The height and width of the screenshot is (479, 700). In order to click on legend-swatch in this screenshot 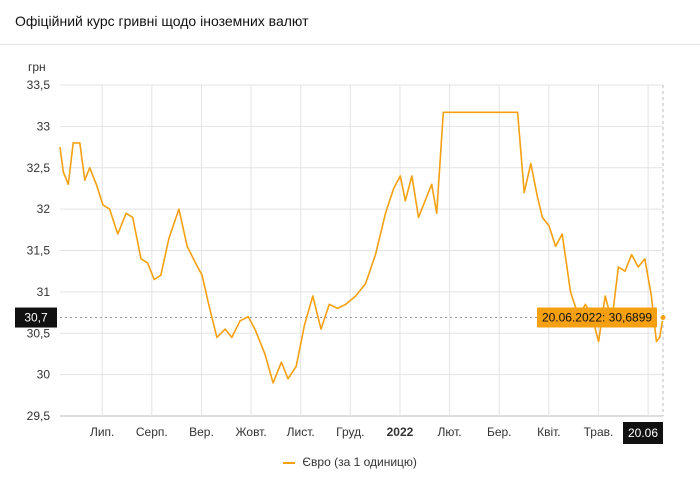, I will do `click(289, 462)`.